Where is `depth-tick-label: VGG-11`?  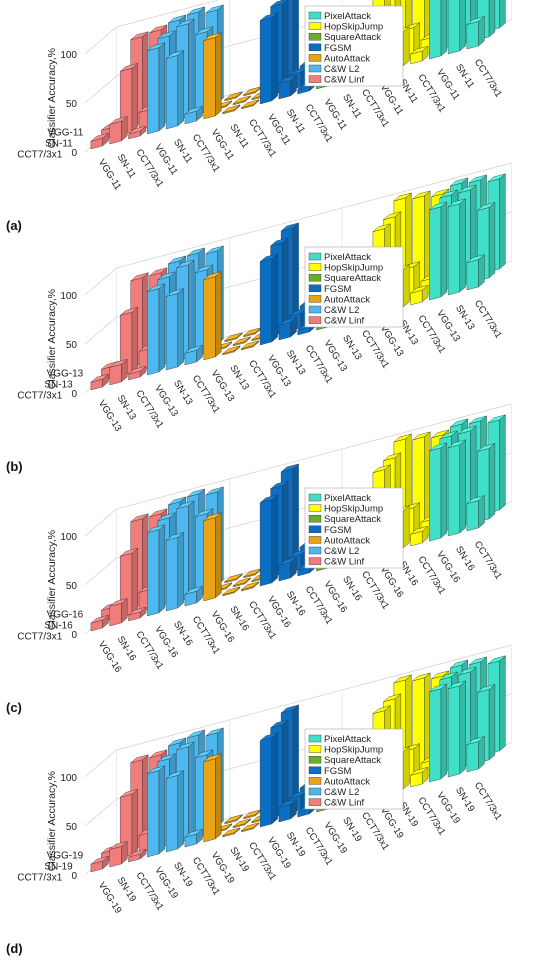
depth-tick-label: VGG-11 is located at coordinates (65, 133).